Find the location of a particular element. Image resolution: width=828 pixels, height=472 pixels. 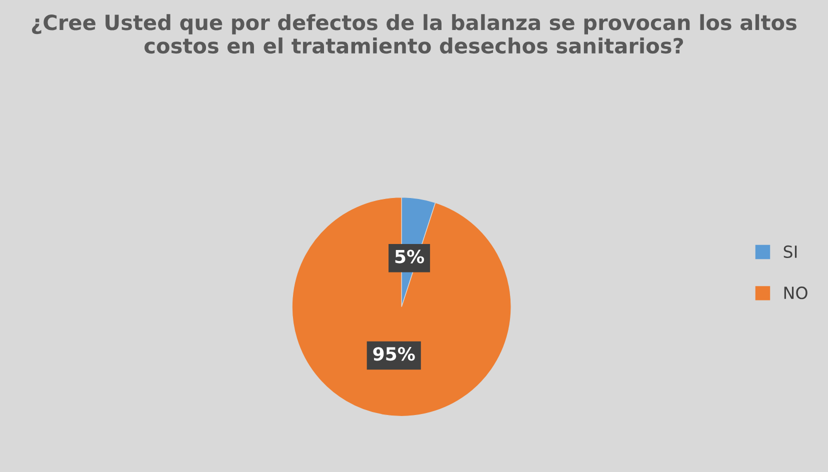

data-label: 95% is located at coordinates (394, 354).